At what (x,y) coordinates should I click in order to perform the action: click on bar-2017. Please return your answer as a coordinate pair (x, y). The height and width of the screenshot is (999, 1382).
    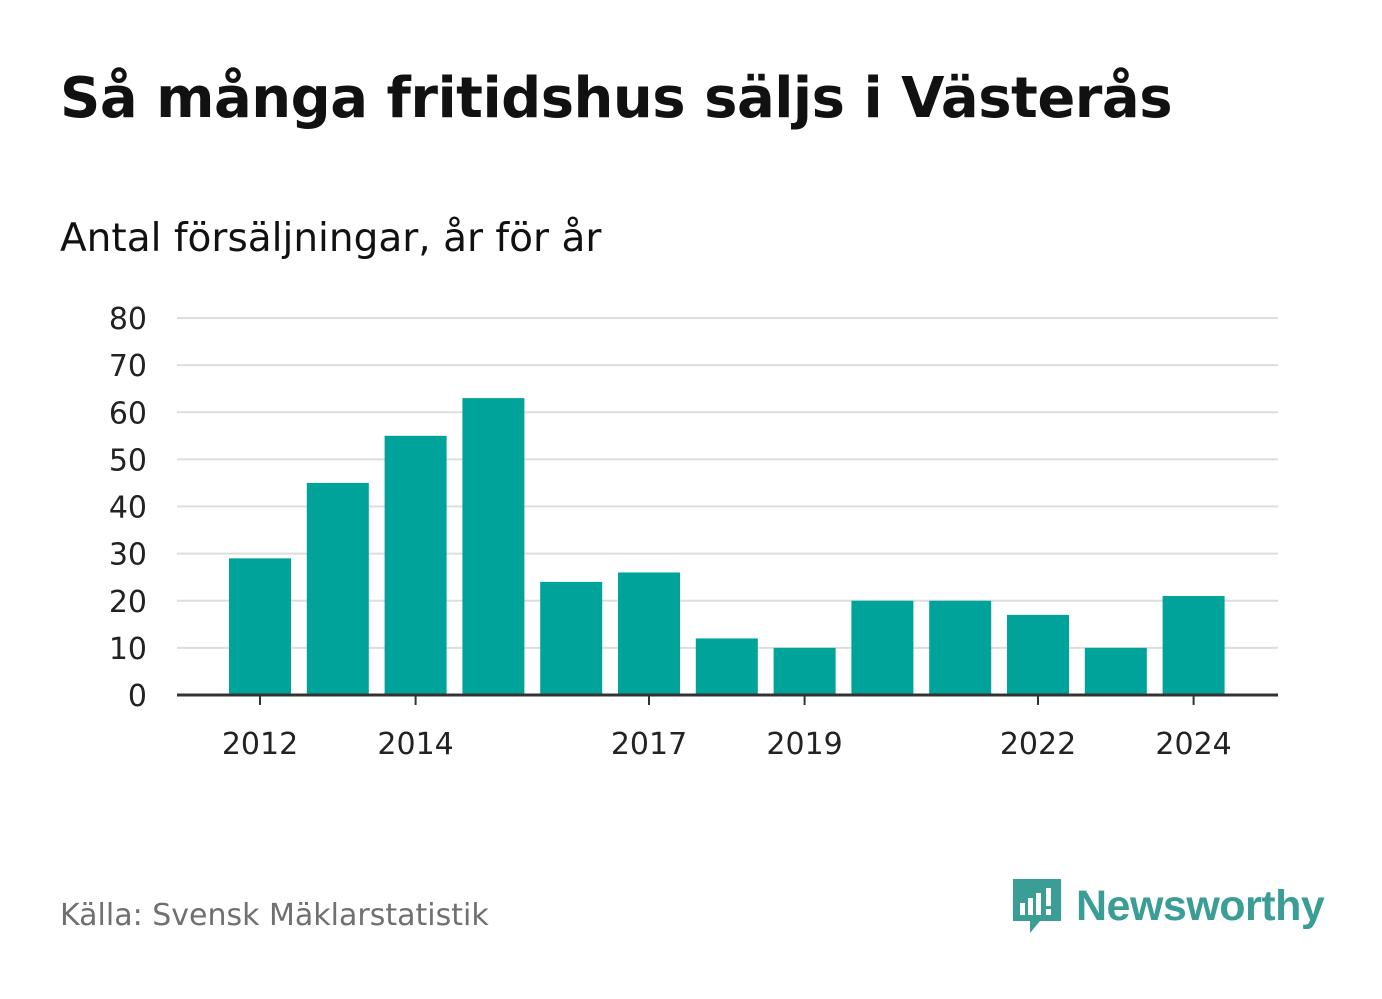
    Looking at the image, I should click on (649, 633).